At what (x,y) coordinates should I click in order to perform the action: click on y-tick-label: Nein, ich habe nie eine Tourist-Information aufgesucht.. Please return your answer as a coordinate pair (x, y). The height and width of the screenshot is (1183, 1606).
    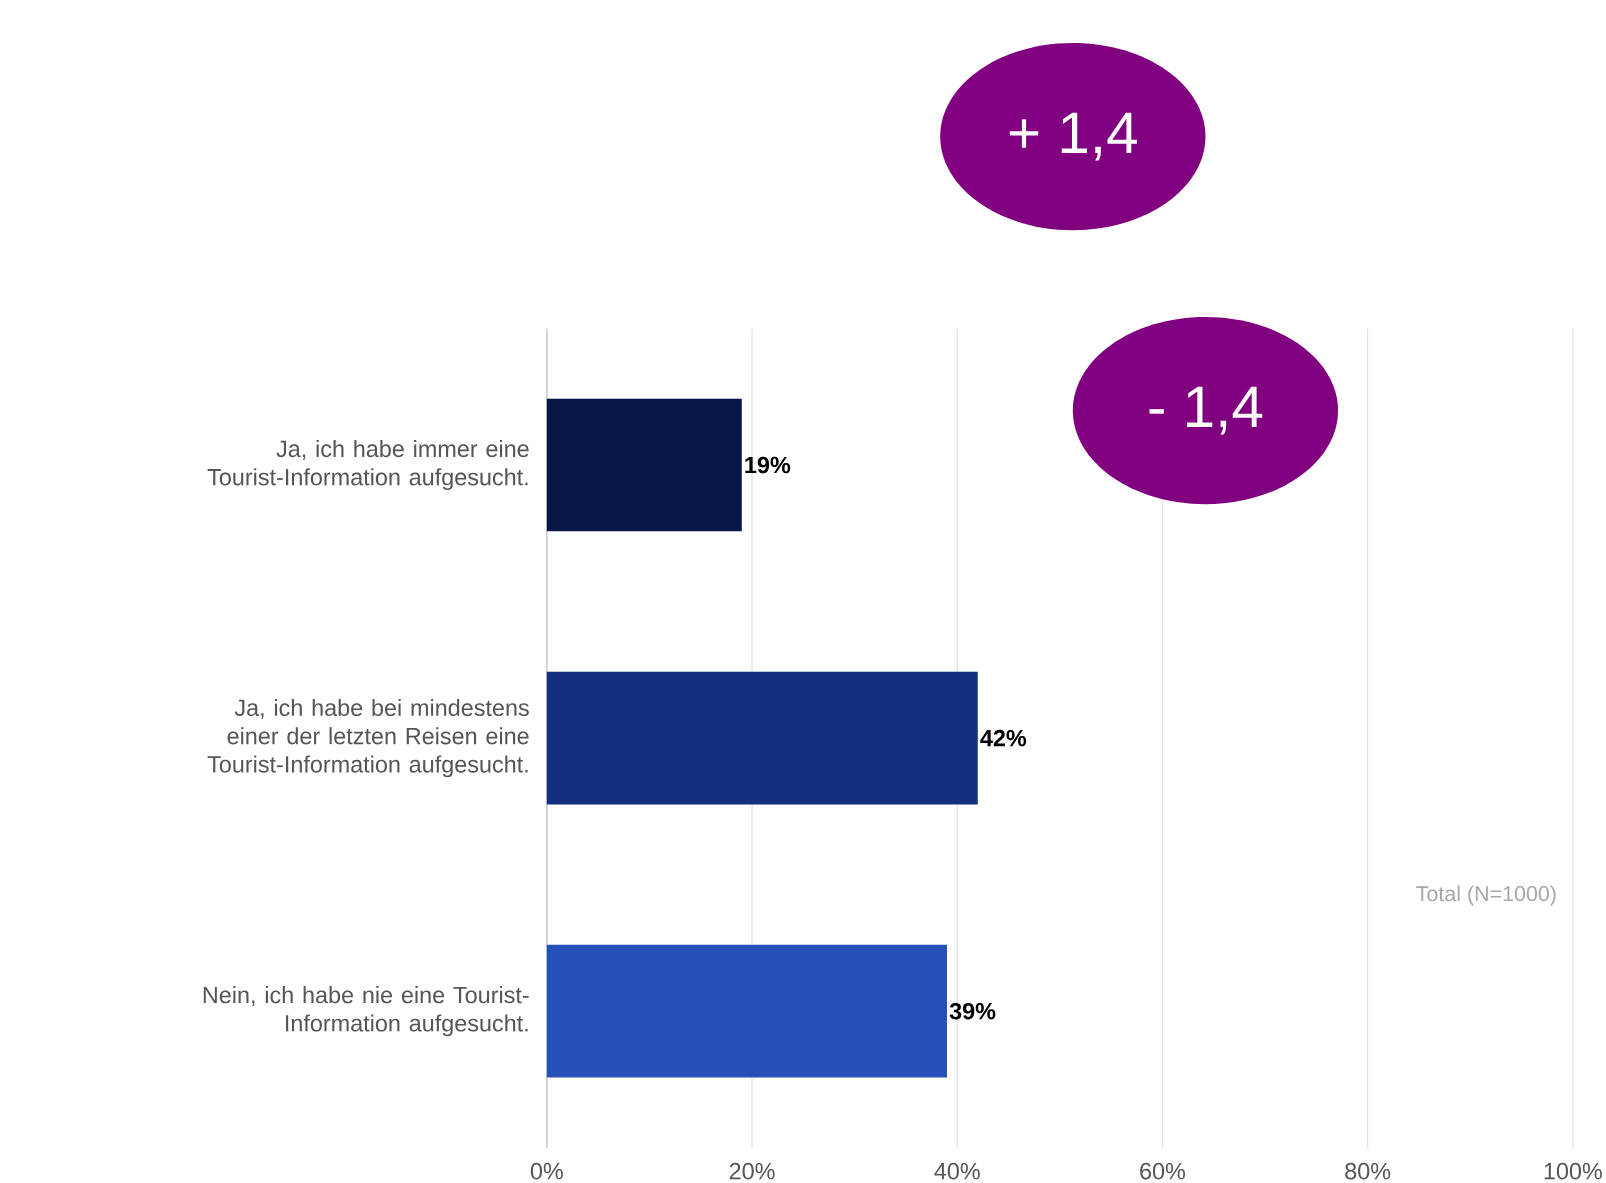
    Looking at the image, I should click on (366, 1011).